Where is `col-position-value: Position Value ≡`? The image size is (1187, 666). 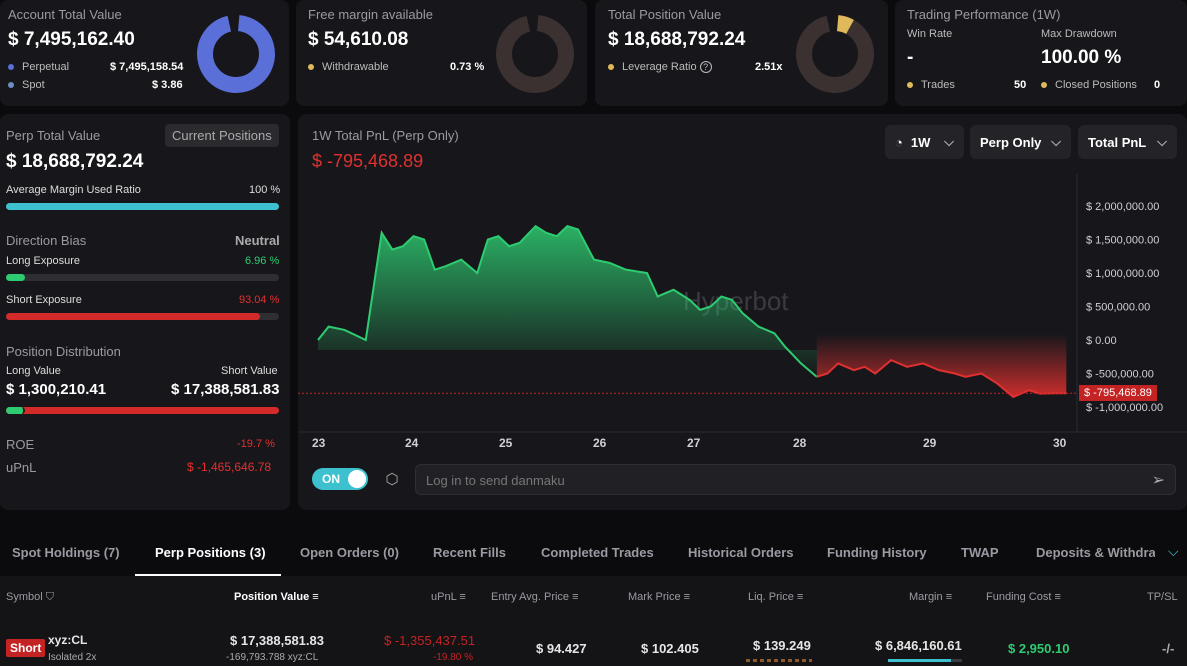
col-position-value: Position Value ≡ is located at coordinates (276, 597).